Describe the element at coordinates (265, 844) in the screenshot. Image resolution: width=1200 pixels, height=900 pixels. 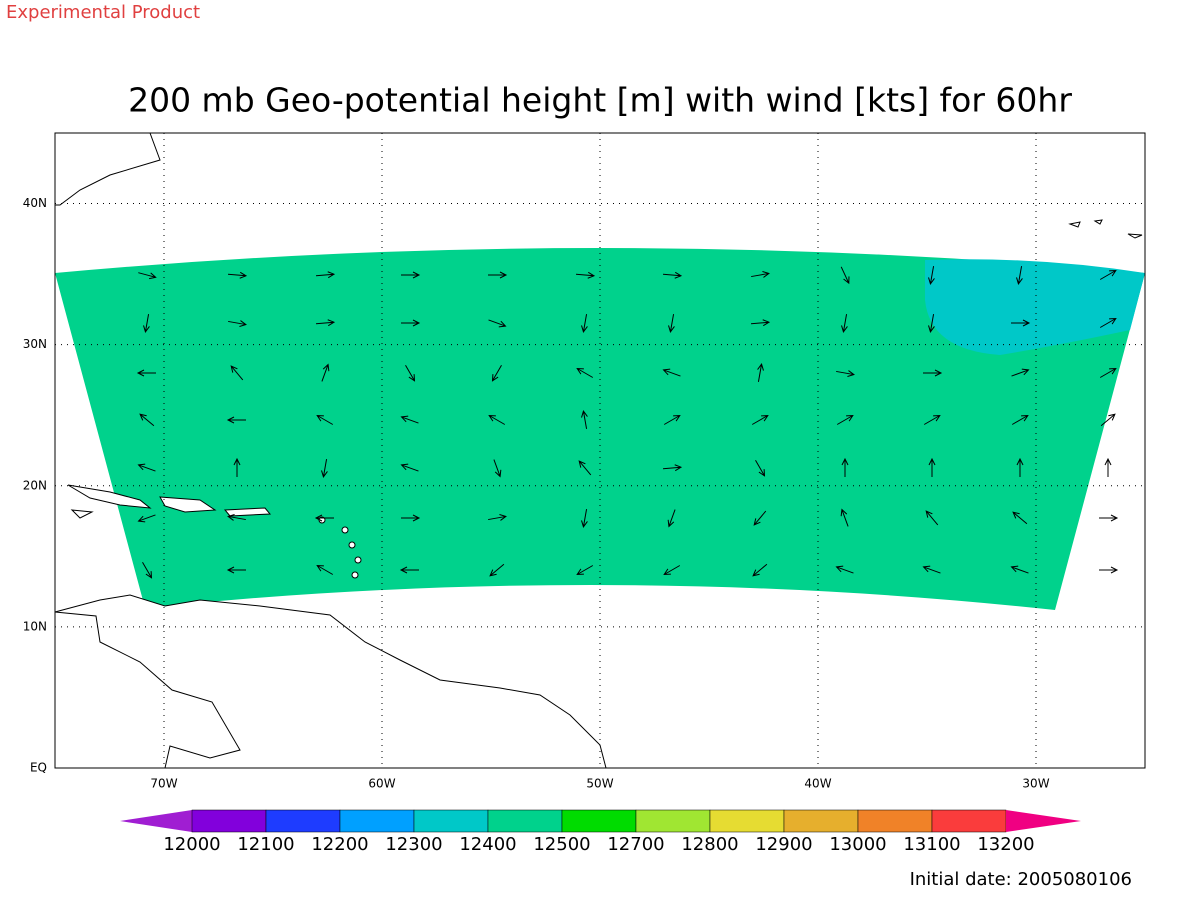
I see `colorbar-label: 12100` at that location.